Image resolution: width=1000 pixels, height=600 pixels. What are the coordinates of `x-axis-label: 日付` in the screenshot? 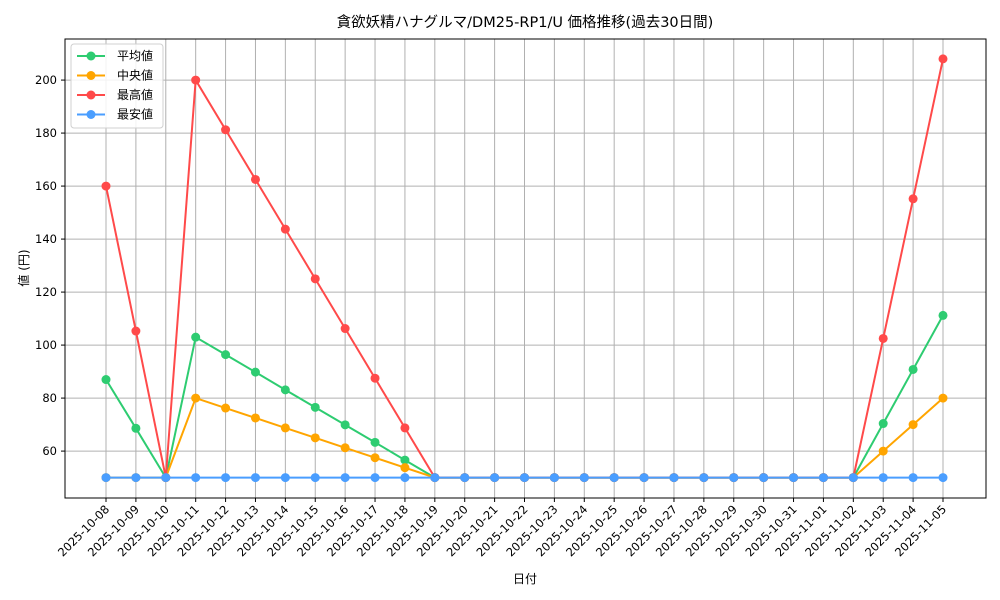 It's located at (525, 579).